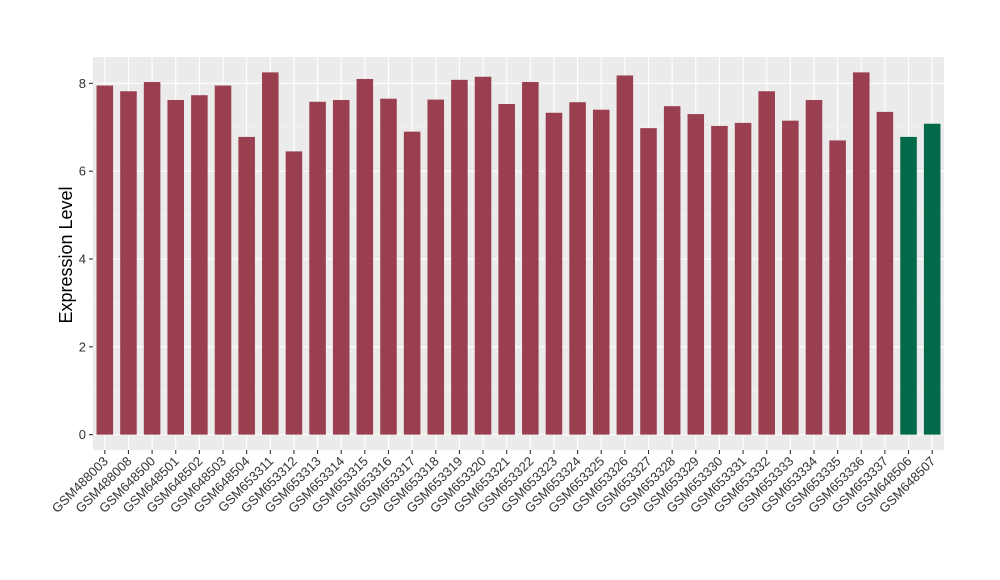 The image size is (1000, 580). I want to click on bar-GSM653331, so click(743, 278).